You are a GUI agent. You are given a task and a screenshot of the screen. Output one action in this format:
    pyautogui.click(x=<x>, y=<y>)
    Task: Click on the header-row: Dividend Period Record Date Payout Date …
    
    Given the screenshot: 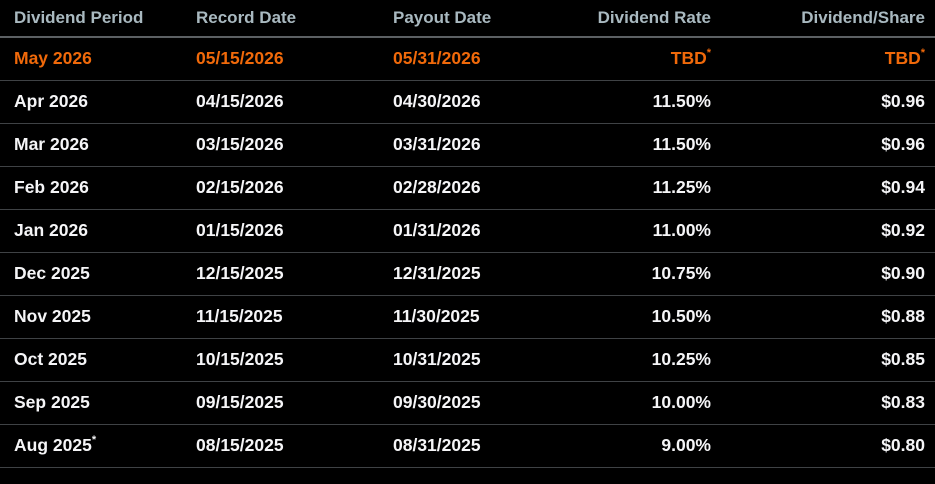 What is the action you would take?
    pyautogui.click(x=467, y=18)
    